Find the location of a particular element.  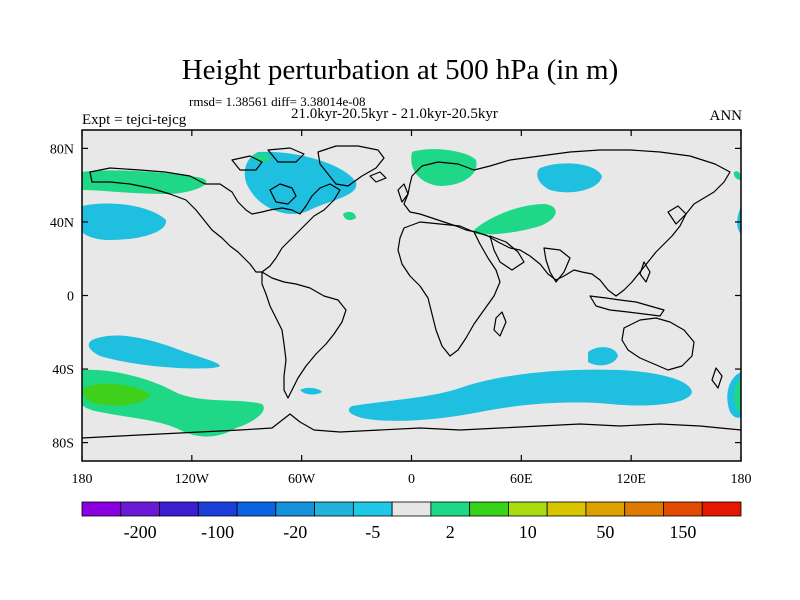

coast-new-zealand is located at coordinates (717, 378).